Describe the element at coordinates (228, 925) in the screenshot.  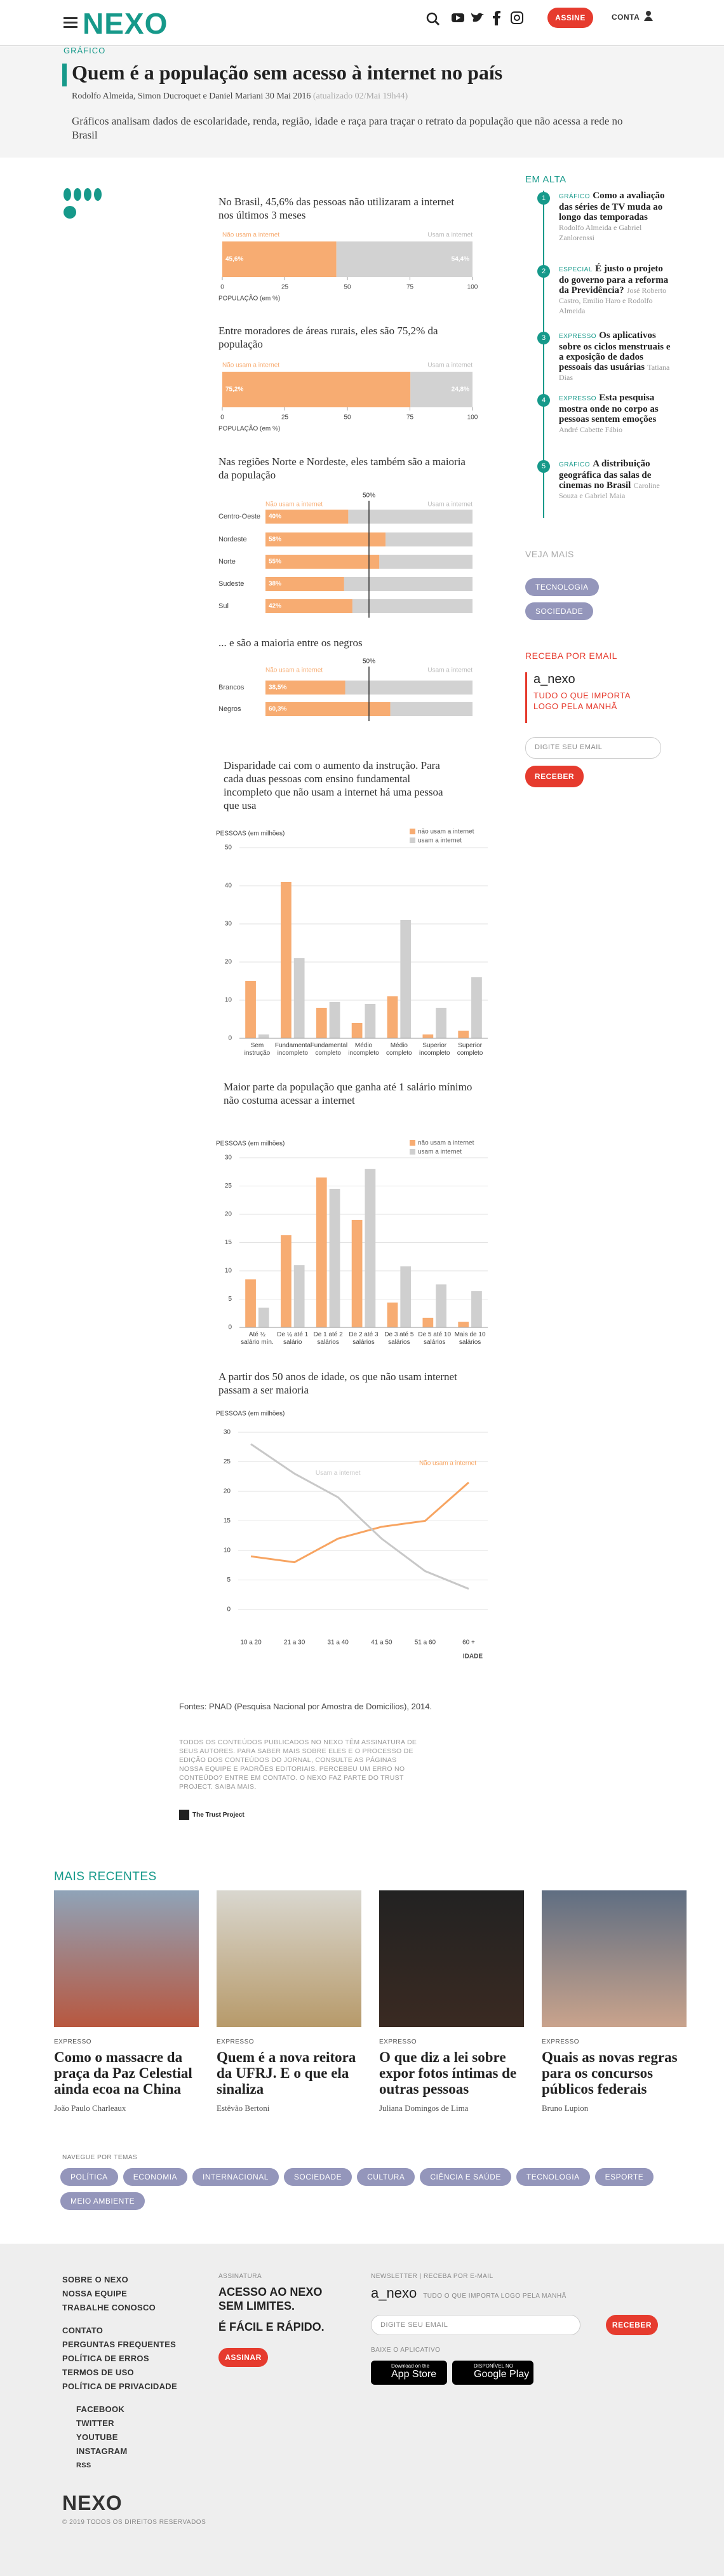
I see `y-tick-label: 30` at that location.